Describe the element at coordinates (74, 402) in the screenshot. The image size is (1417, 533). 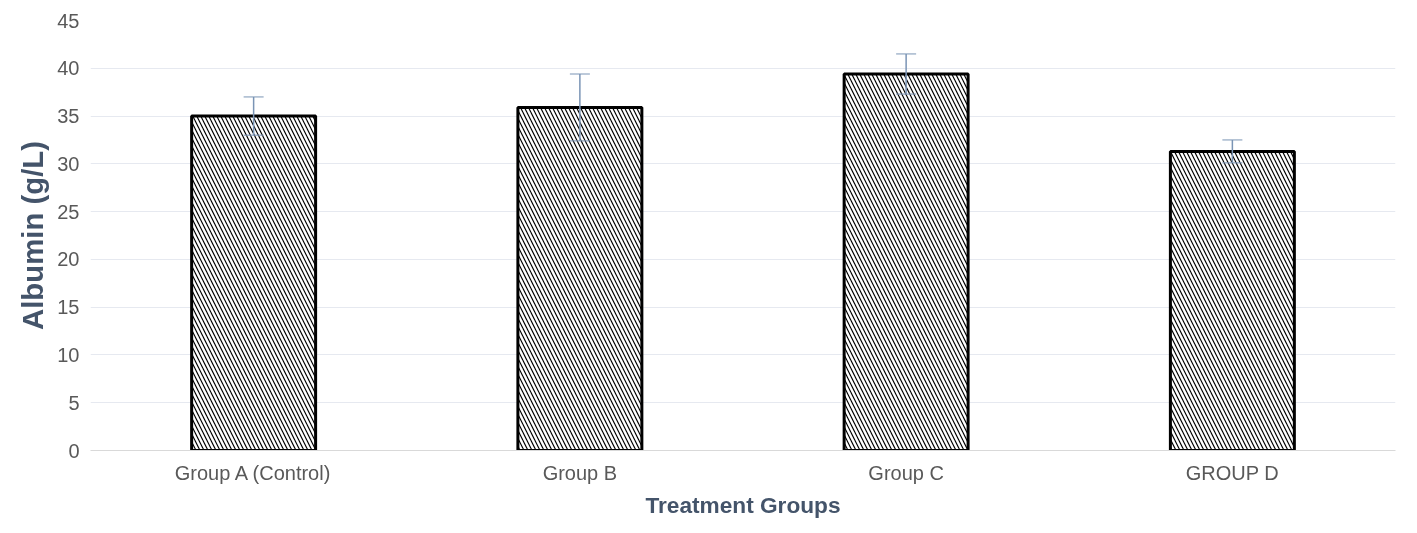
I see `y-tick-label: 5` at that location.